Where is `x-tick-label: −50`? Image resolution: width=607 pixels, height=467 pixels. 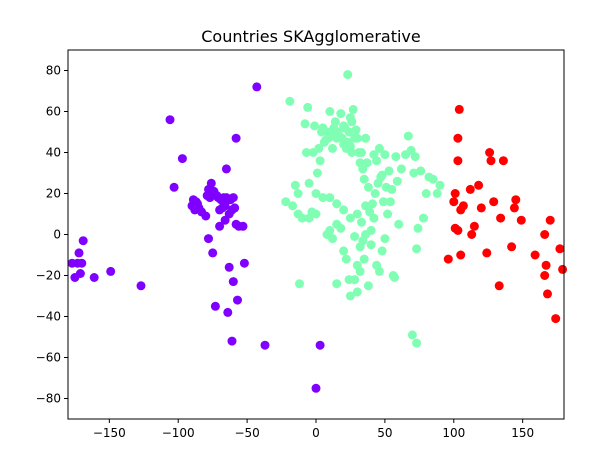 x-tick-label: −50 is located at coordinates (246, 433).